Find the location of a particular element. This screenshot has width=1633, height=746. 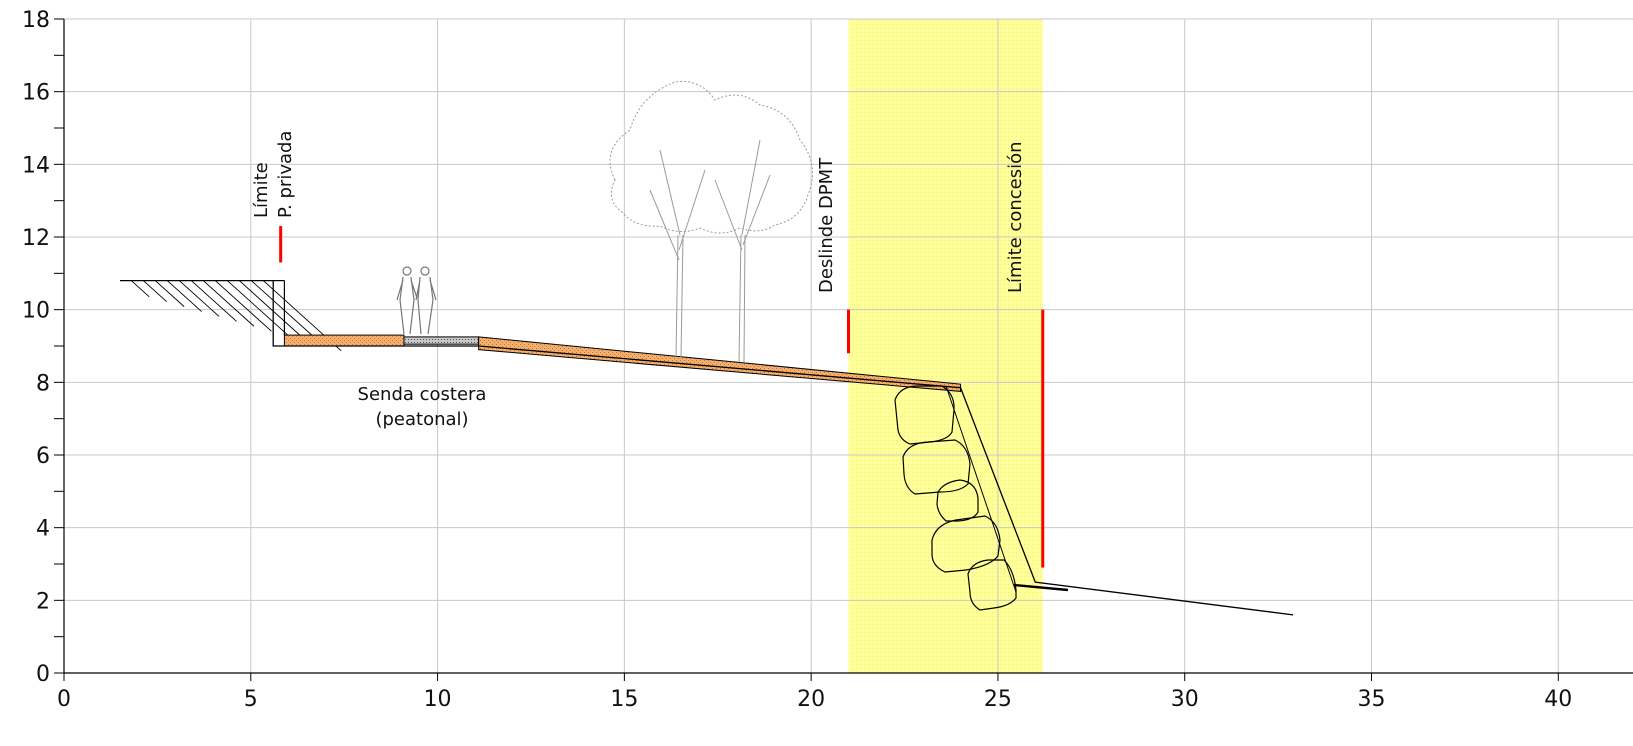

trees-illustration is located at coordinates (711, 221).